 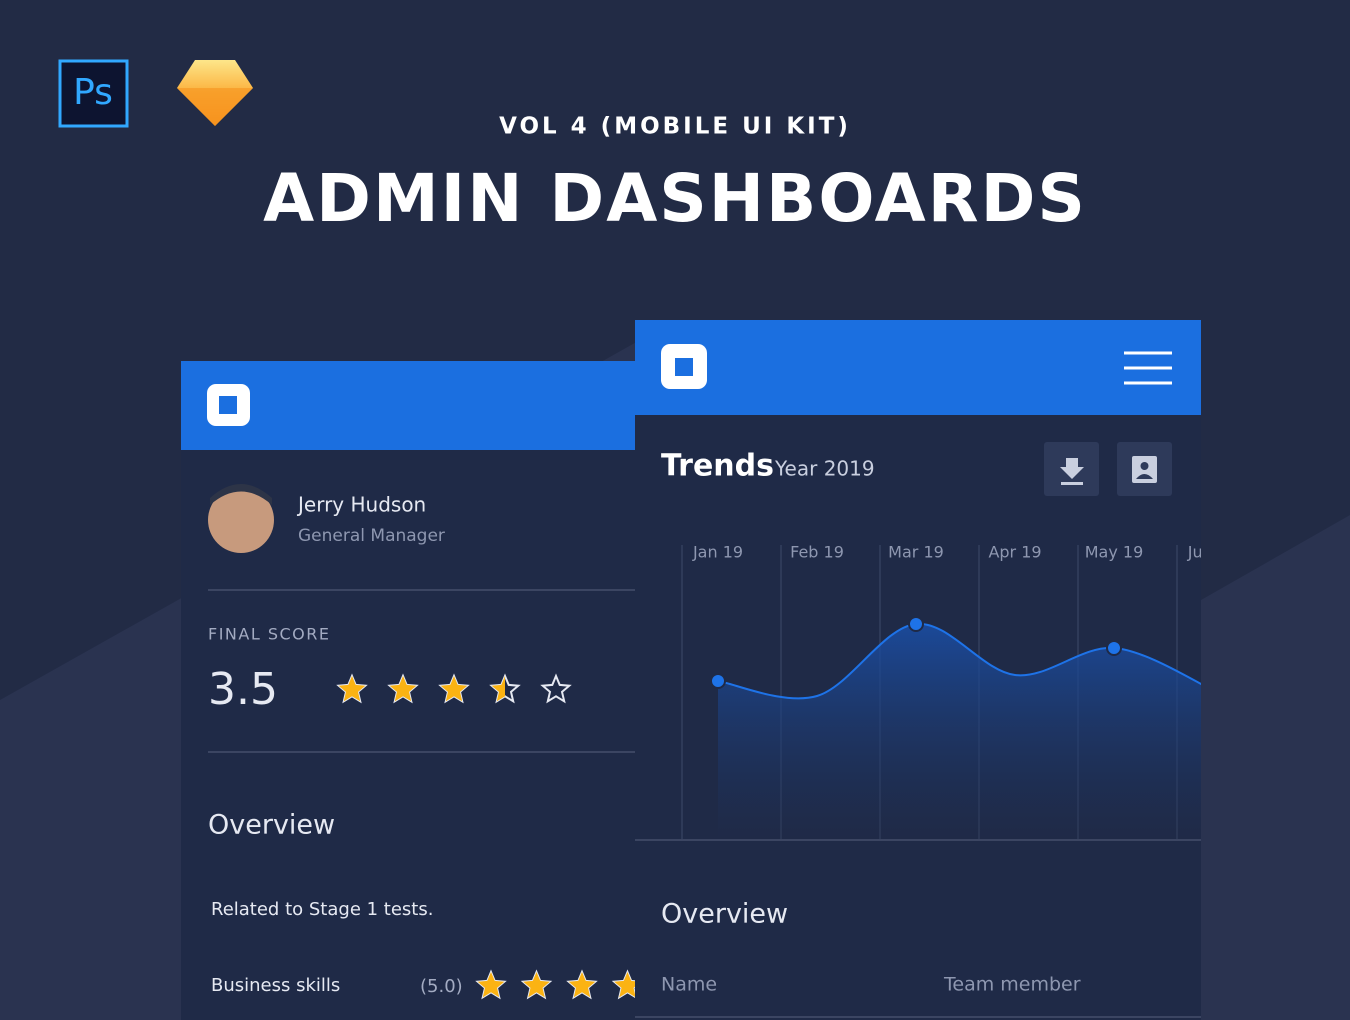 I want to click on period: Year 2019, so click(x=824, y=469).